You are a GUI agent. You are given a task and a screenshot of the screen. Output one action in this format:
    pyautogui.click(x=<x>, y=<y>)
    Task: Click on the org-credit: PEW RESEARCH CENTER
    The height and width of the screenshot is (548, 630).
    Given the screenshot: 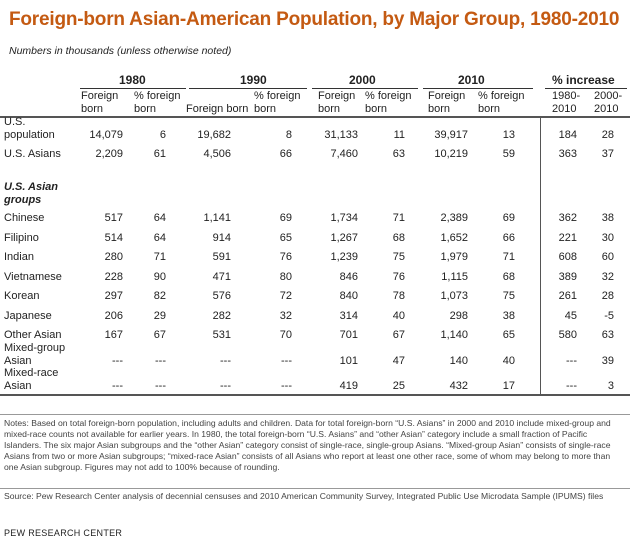 What is the action you would take?
    pyautogui.click(x=63, y=533)
    